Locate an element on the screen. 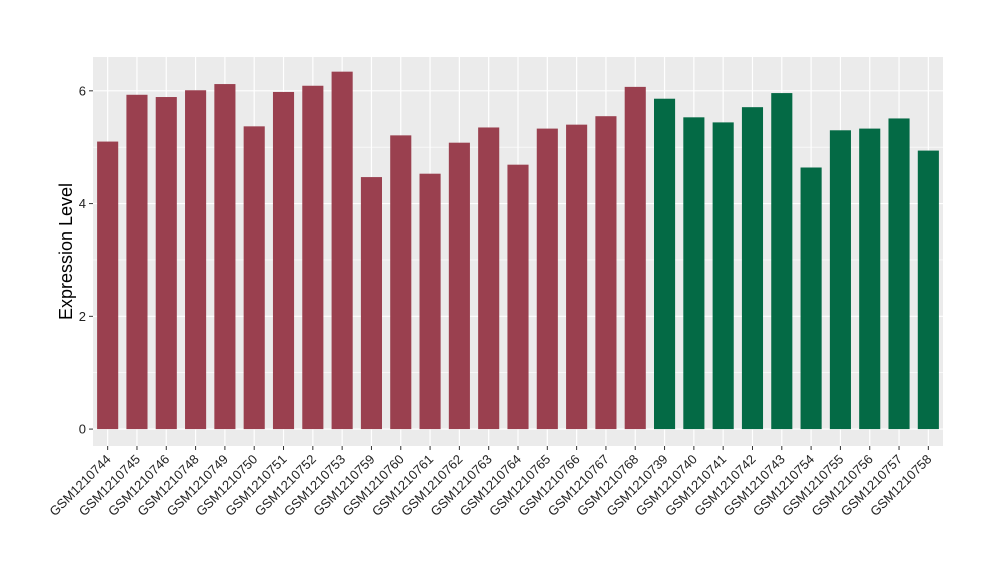 This screenshot has width=1000, height=580. bar-GSM1210767 is located at coordinates (606, 273).